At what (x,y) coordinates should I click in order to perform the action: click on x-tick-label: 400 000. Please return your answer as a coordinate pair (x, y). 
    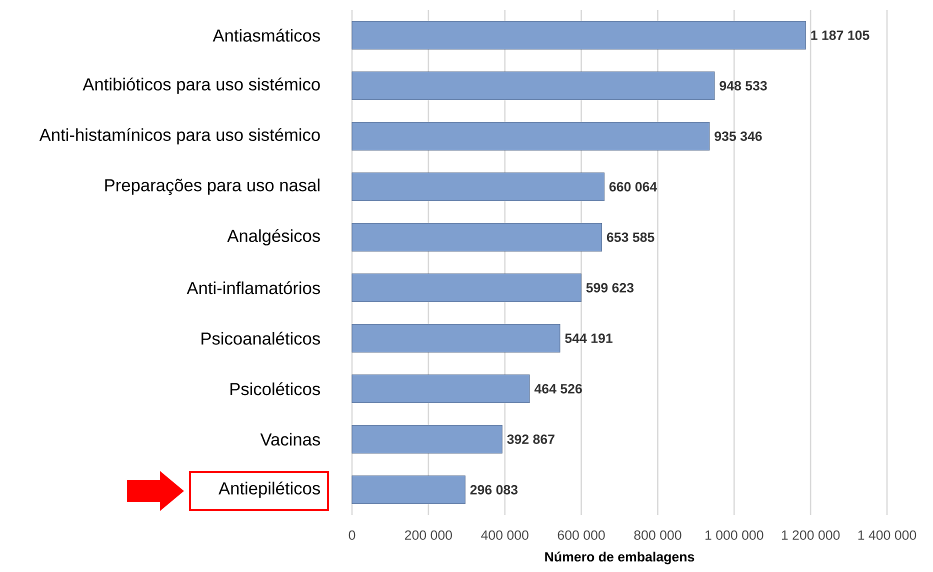
    Looking at the image, I should click on (504, 535).